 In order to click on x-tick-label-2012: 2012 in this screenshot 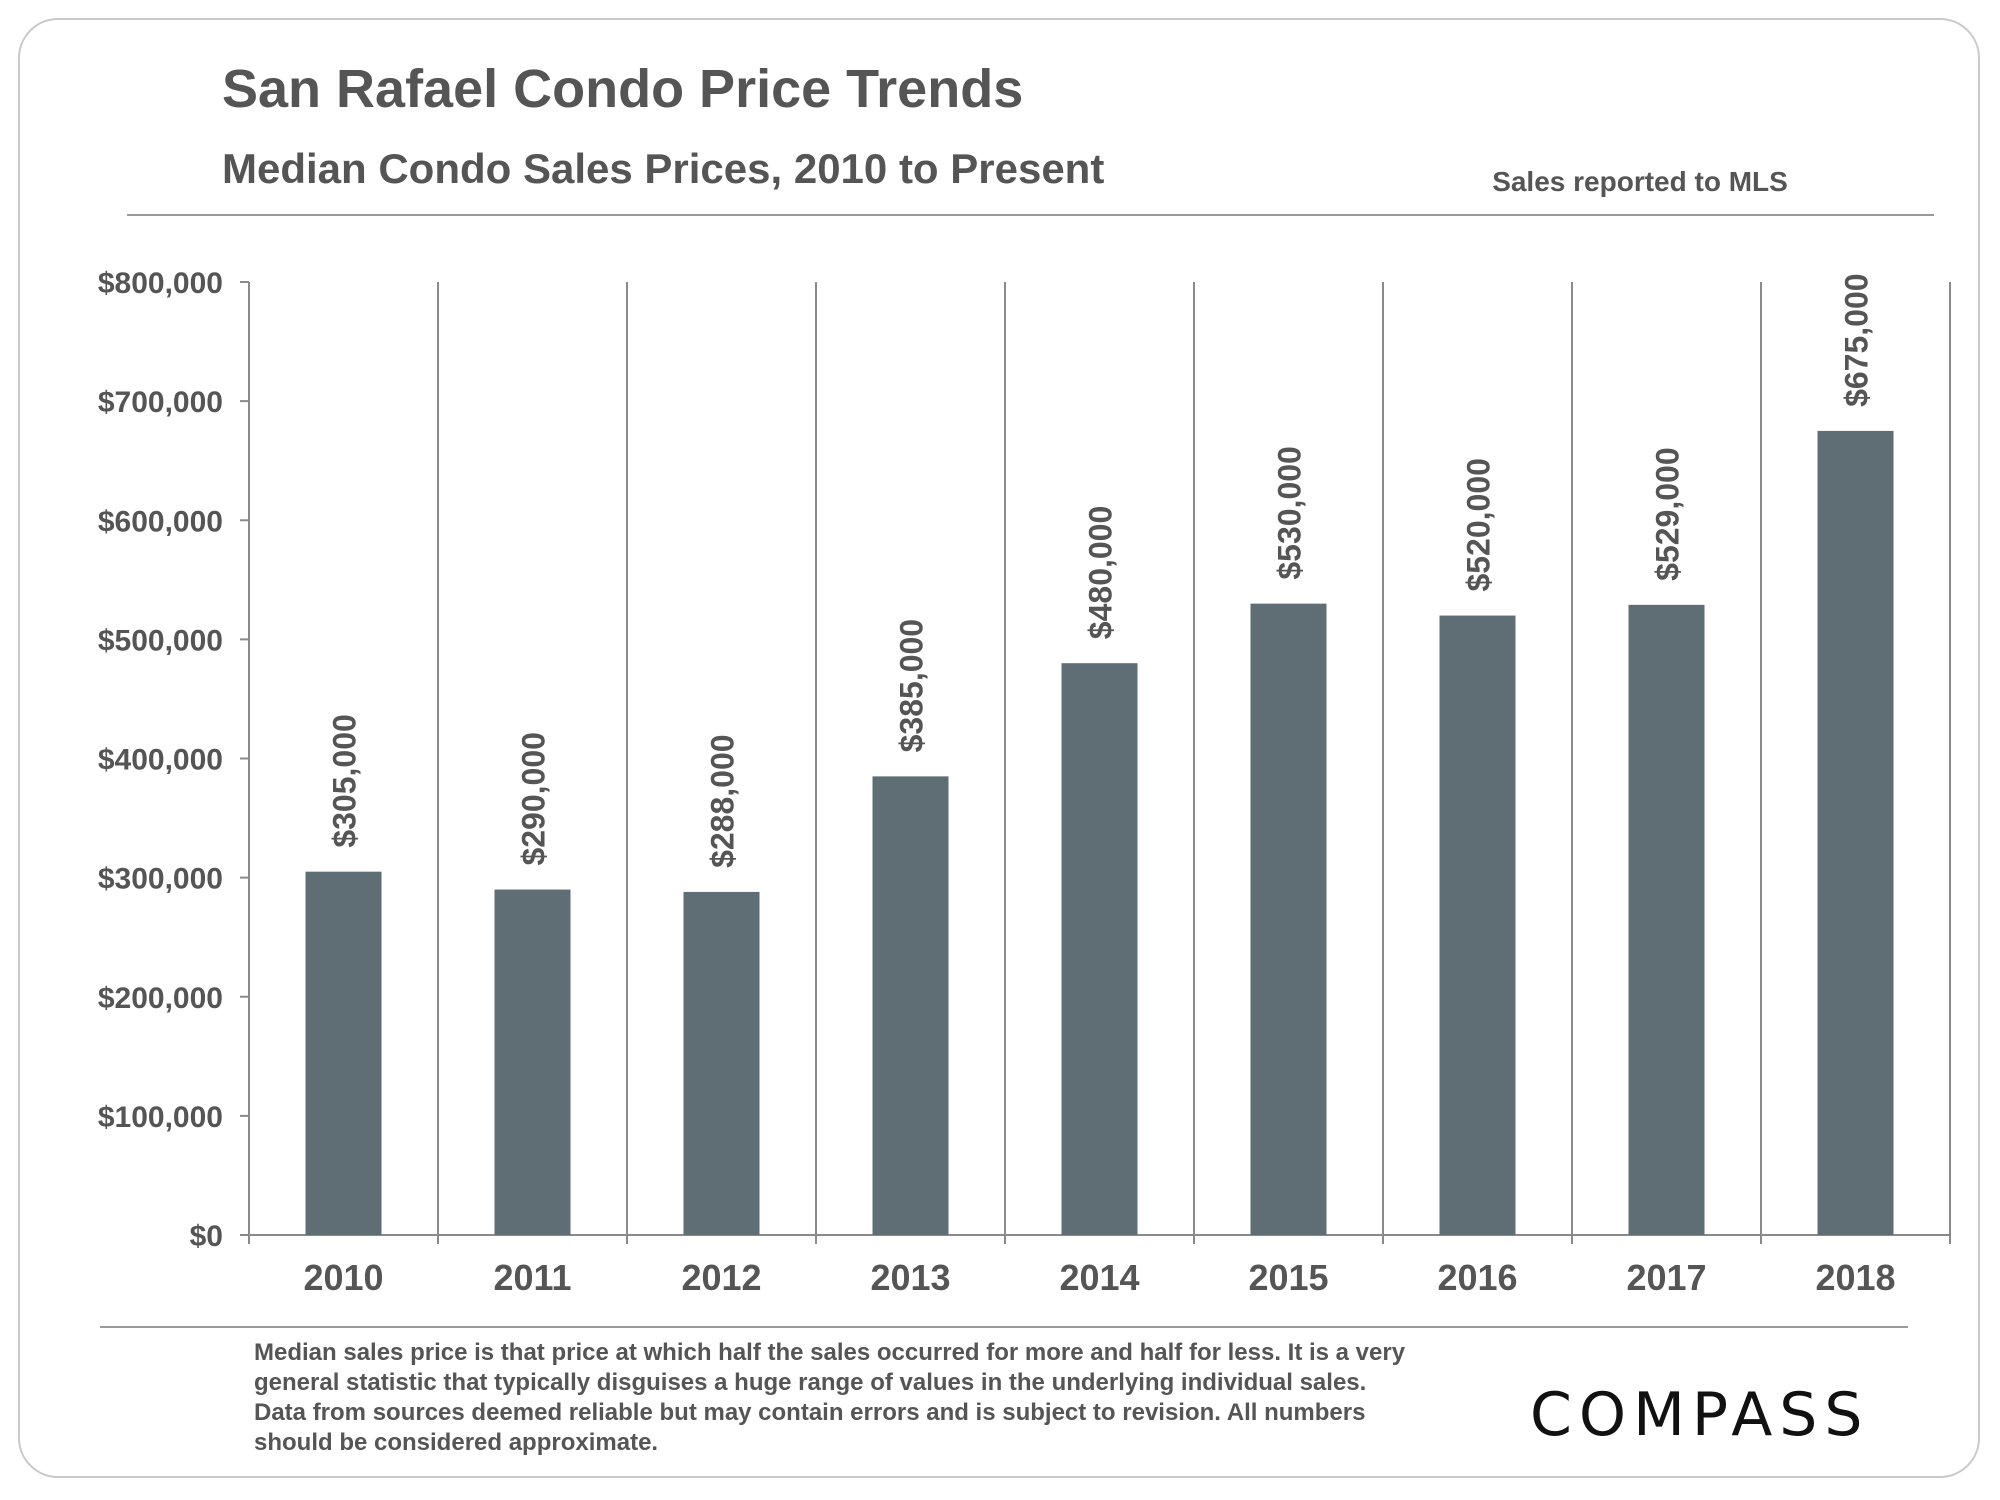, I will do `click(721, 1277)`.